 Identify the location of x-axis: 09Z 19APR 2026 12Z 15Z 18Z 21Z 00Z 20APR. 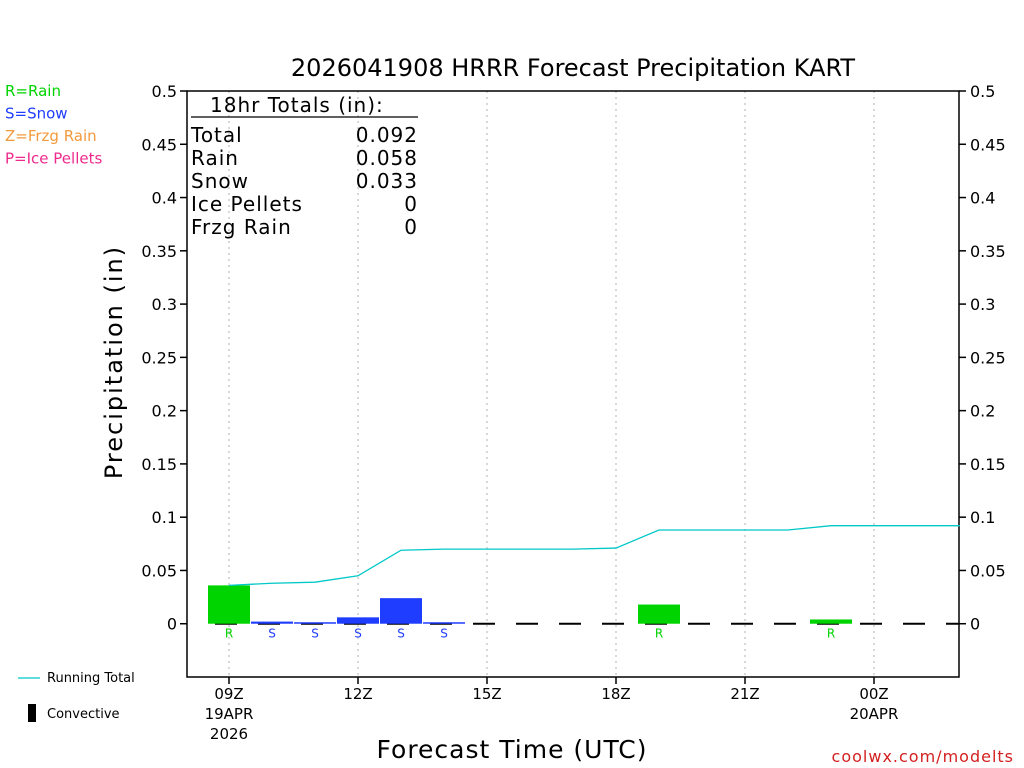
(552, 710).